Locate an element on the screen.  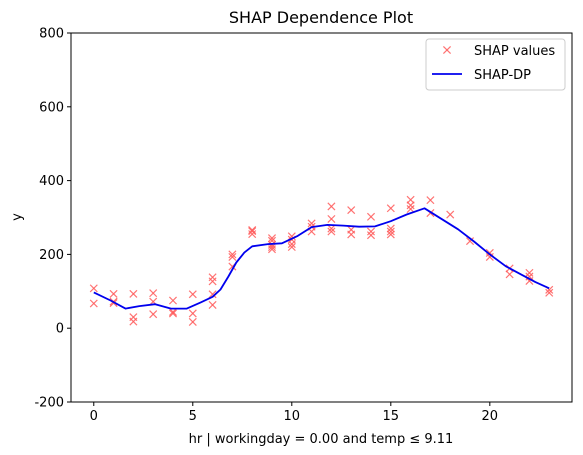
y-tick-label: 400 is located at coordinates (51, 181).